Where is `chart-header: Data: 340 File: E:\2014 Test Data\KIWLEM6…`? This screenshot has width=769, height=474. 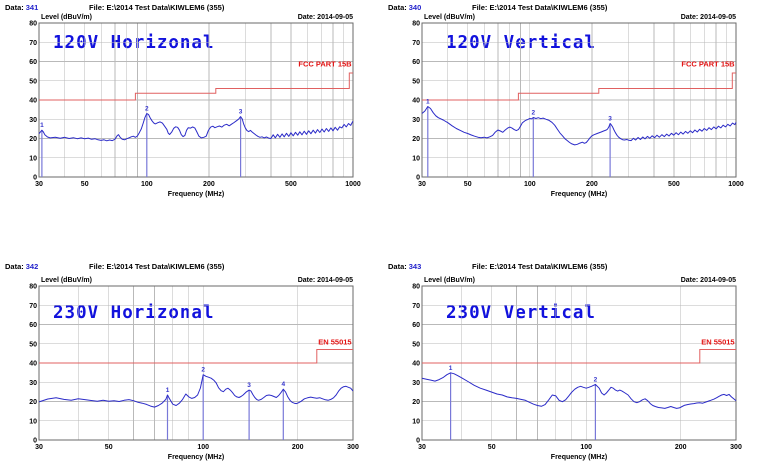
chart-header: Data: 340 File: E:\2014 Test Data\KIWLEM6… is located at coordinates (576, 8).